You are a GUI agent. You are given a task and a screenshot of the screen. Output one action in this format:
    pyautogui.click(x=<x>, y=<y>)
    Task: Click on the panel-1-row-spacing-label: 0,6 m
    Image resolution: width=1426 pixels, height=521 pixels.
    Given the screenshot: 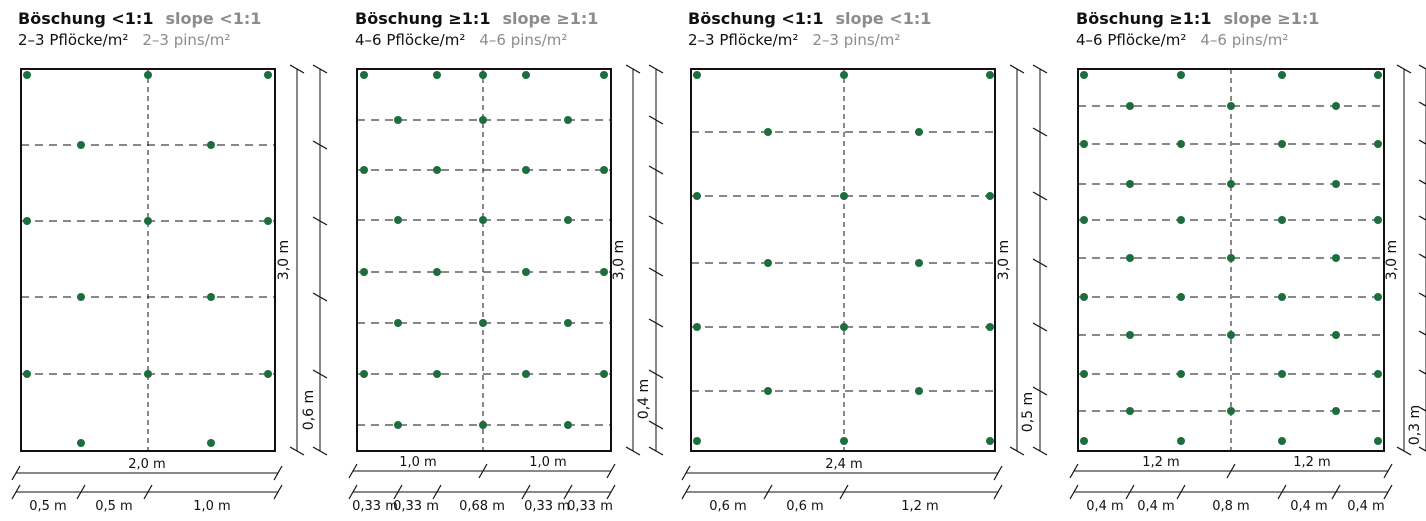 What is the action you would take?
    pyautogui.click(x=309, y=410)
    